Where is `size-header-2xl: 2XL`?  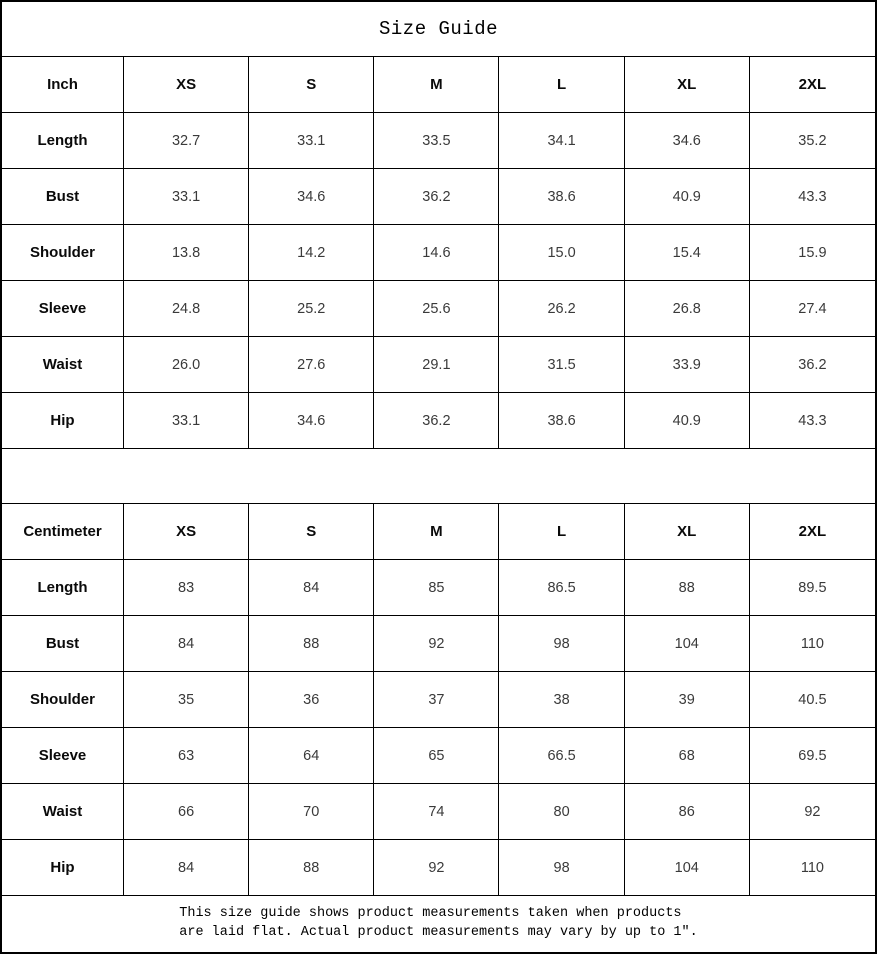 size-header-2xl: 2XL is located at coordinates (812, 85).